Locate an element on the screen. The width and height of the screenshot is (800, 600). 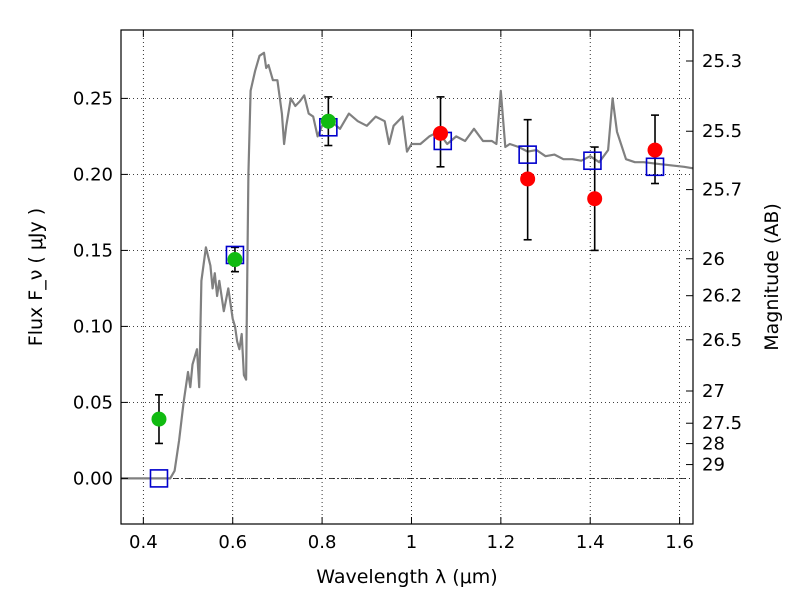
x-tick-label: 0.6 is located at coordinates (232, 542).